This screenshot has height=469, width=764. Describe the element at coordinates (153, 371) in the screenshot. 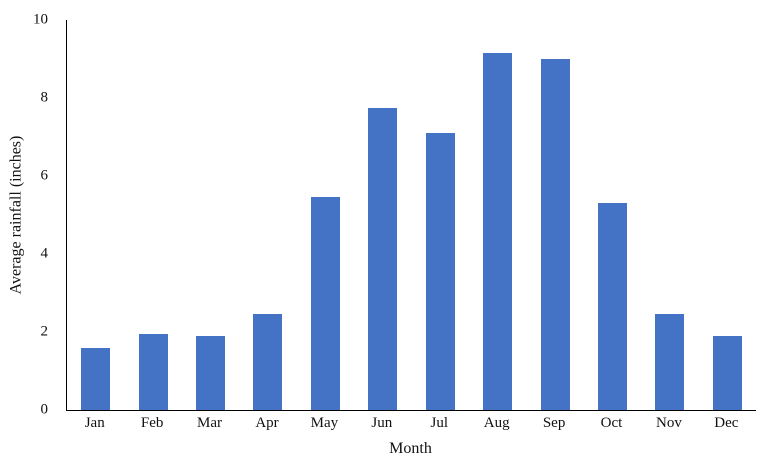

I see `bar-feb` at that location.